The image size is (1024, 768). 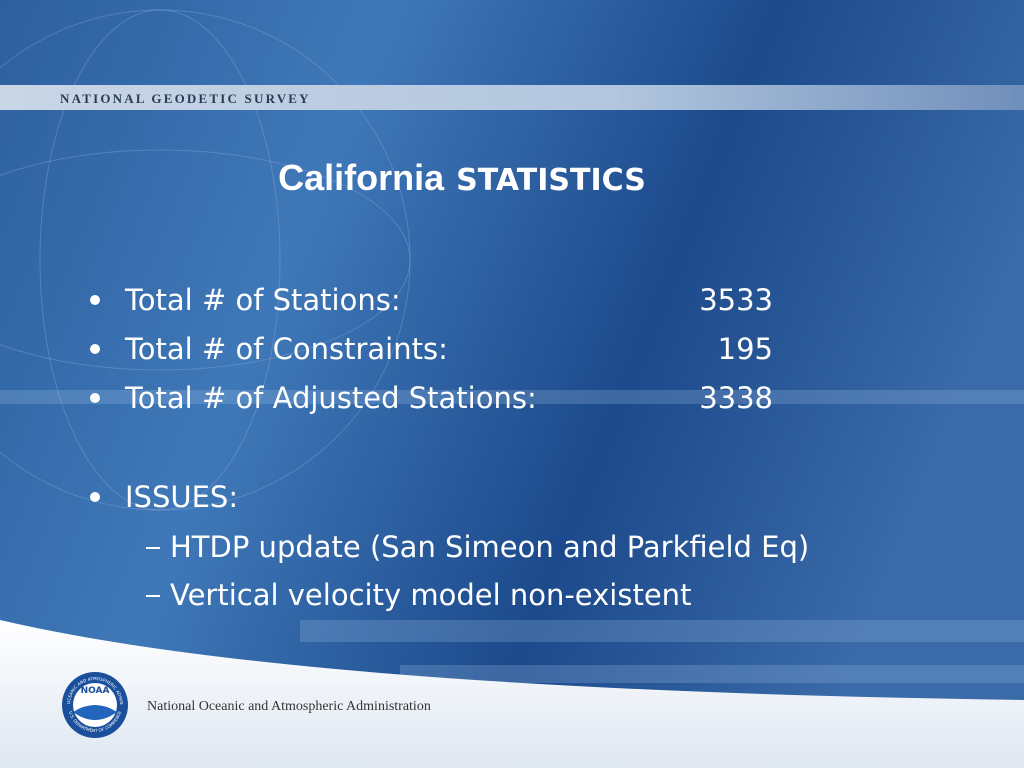 I want to click on stat-label: Total # of Stations:, so click(x=262, y=300).